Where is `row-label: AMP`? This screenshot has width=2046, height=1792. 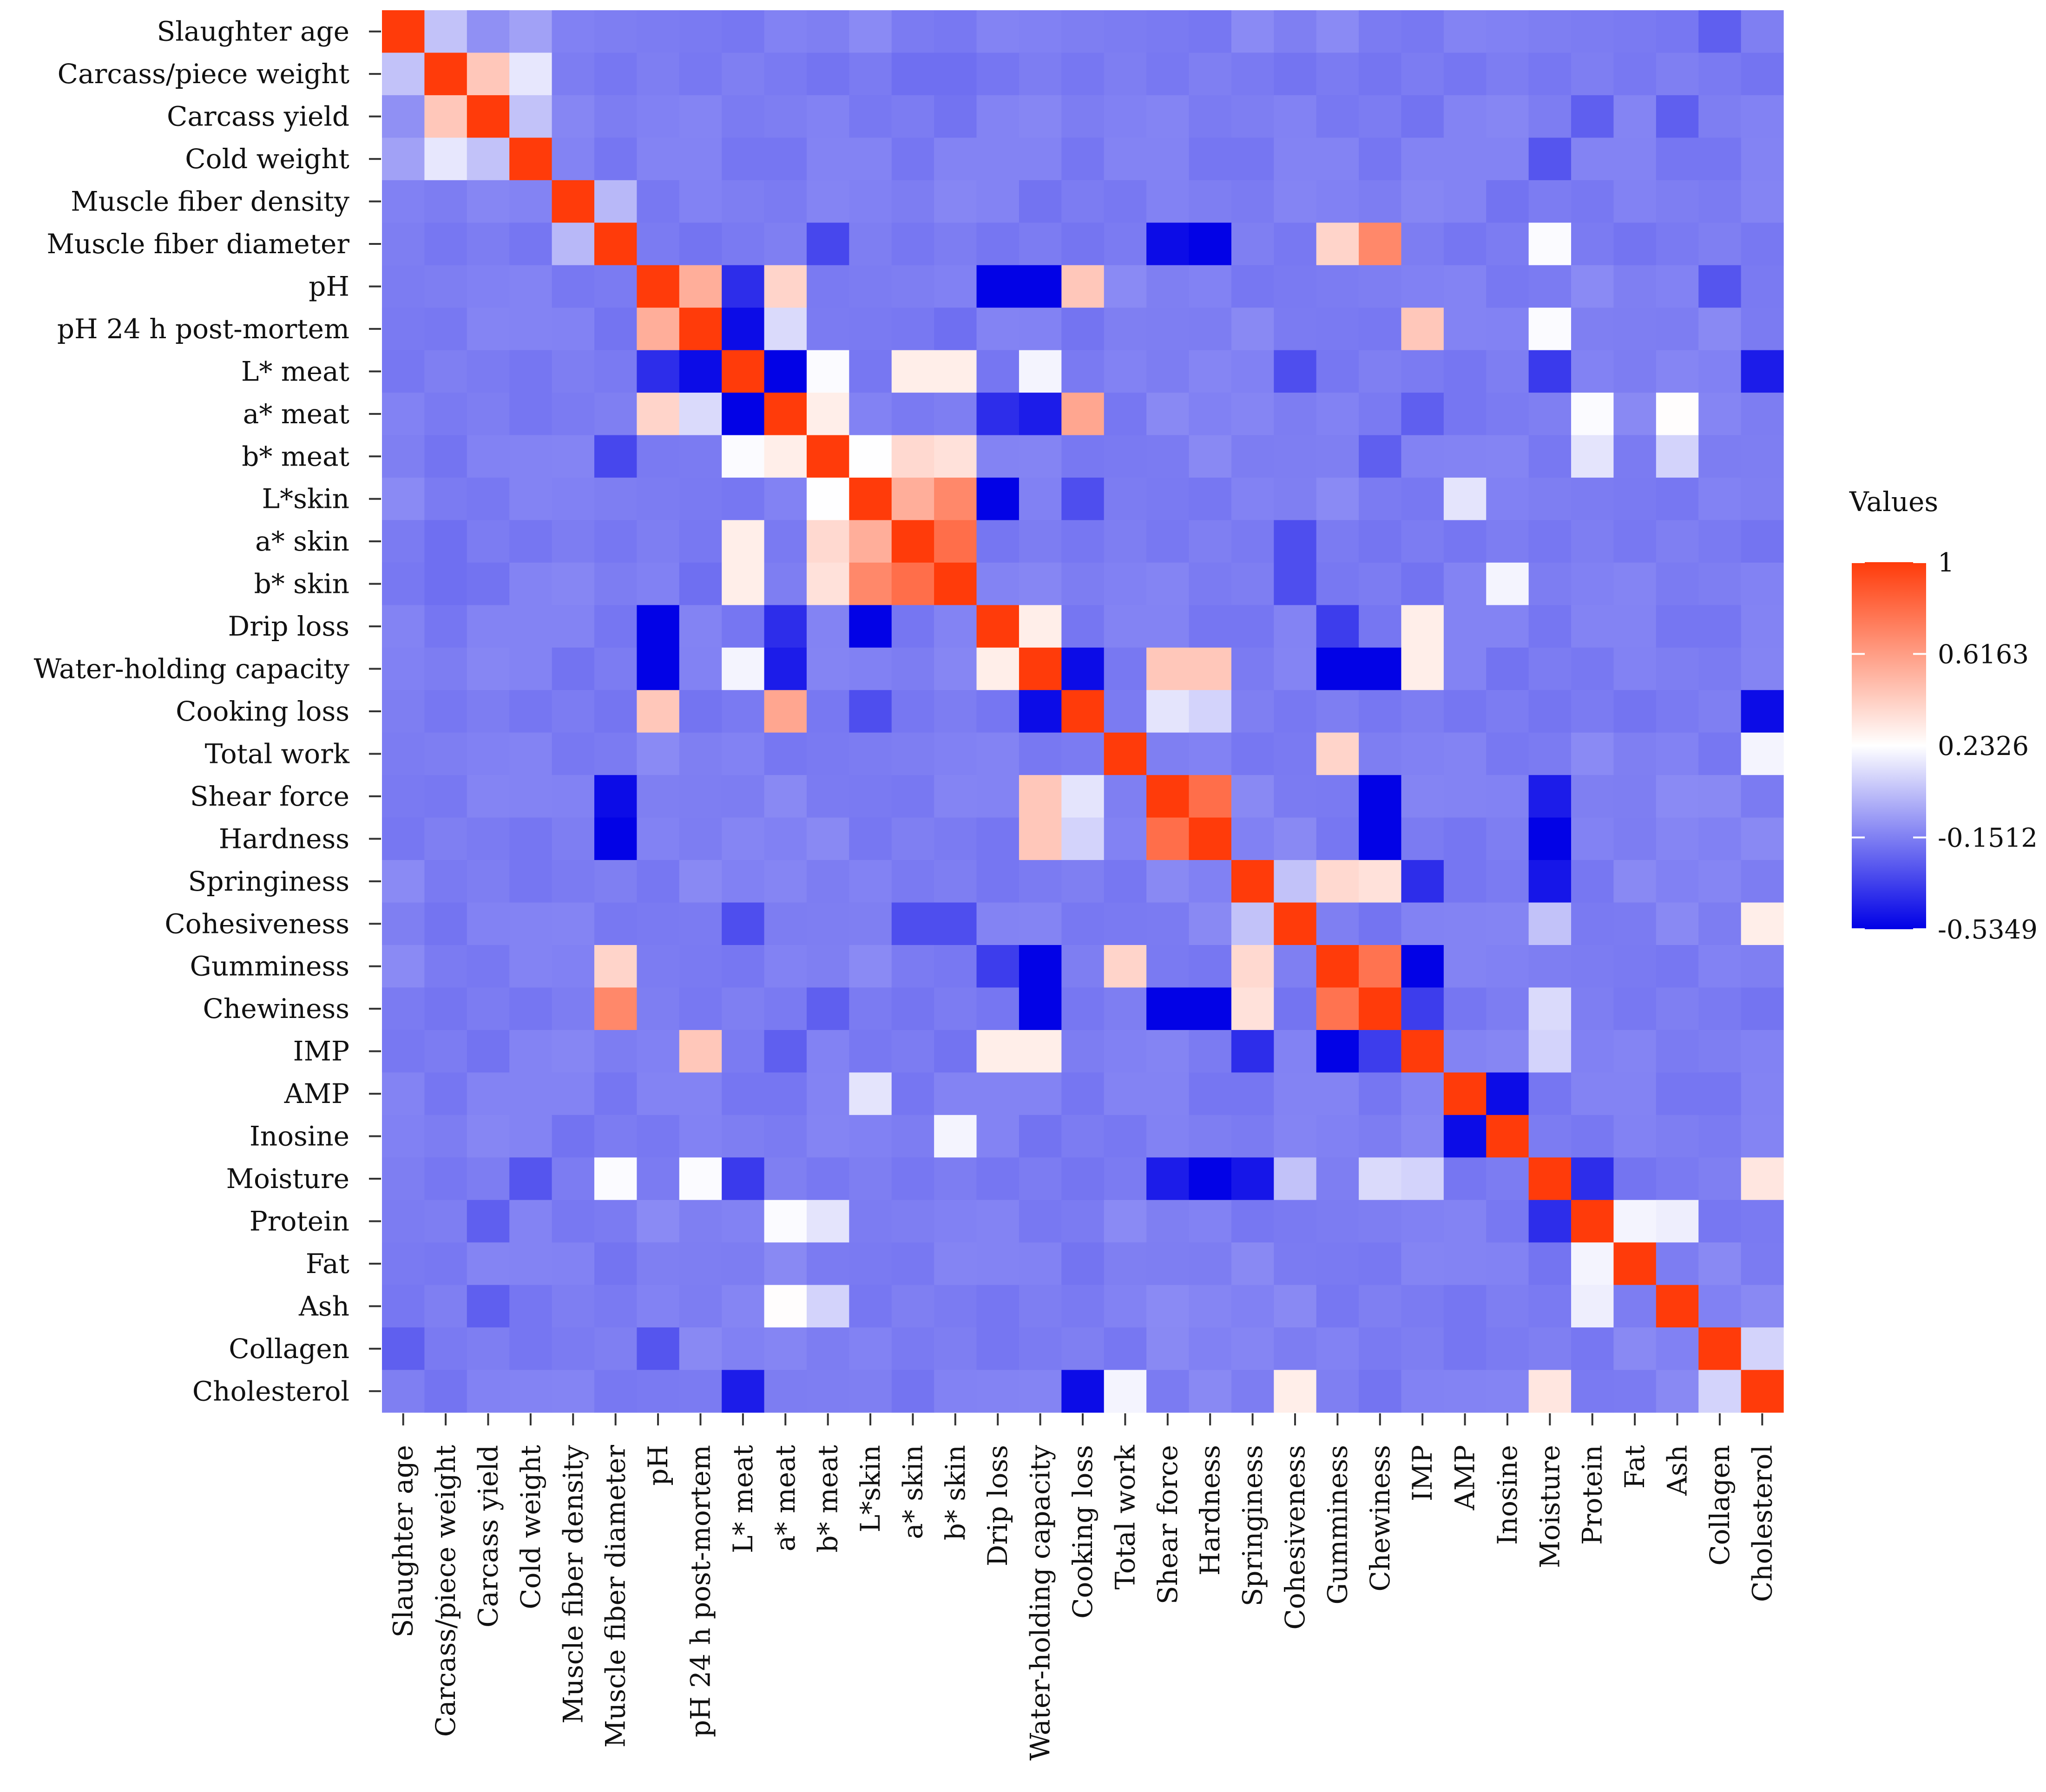 row-label: AMP is located at coordinates (316, 1093).